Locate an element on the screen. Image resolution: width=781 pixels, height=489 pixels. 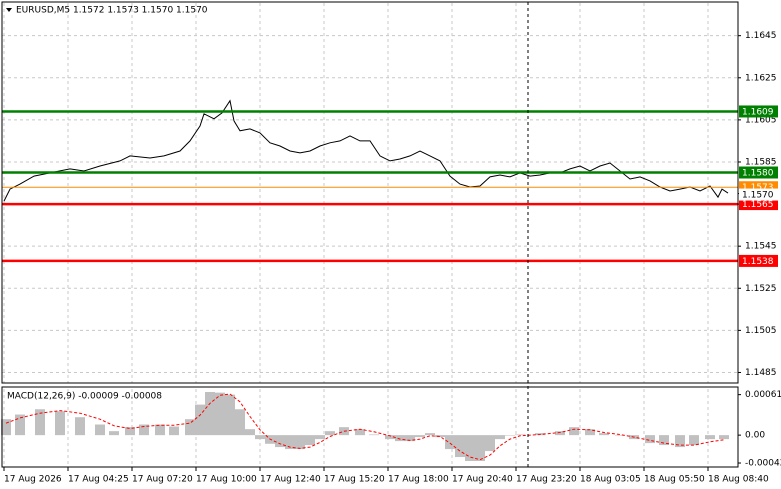
x-tick-label: 17 Aug 07:20 is located at coordinates (162, 480).